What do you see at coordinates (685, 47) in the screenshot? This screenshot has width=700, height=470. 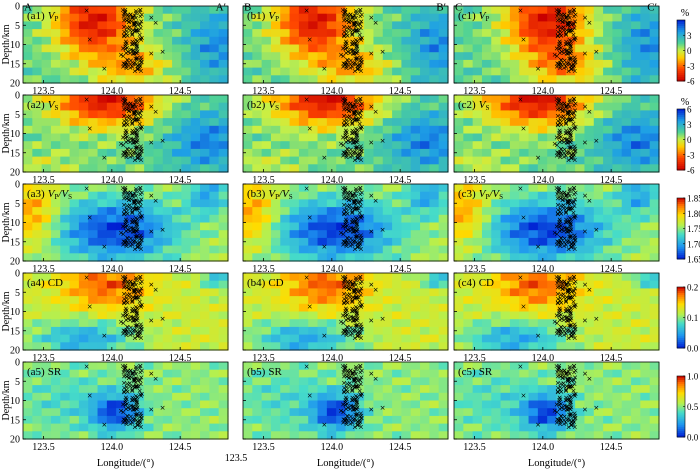 I see `colorbar-vp: % 3 0 -3 -6` at bounding box center [685, 47].